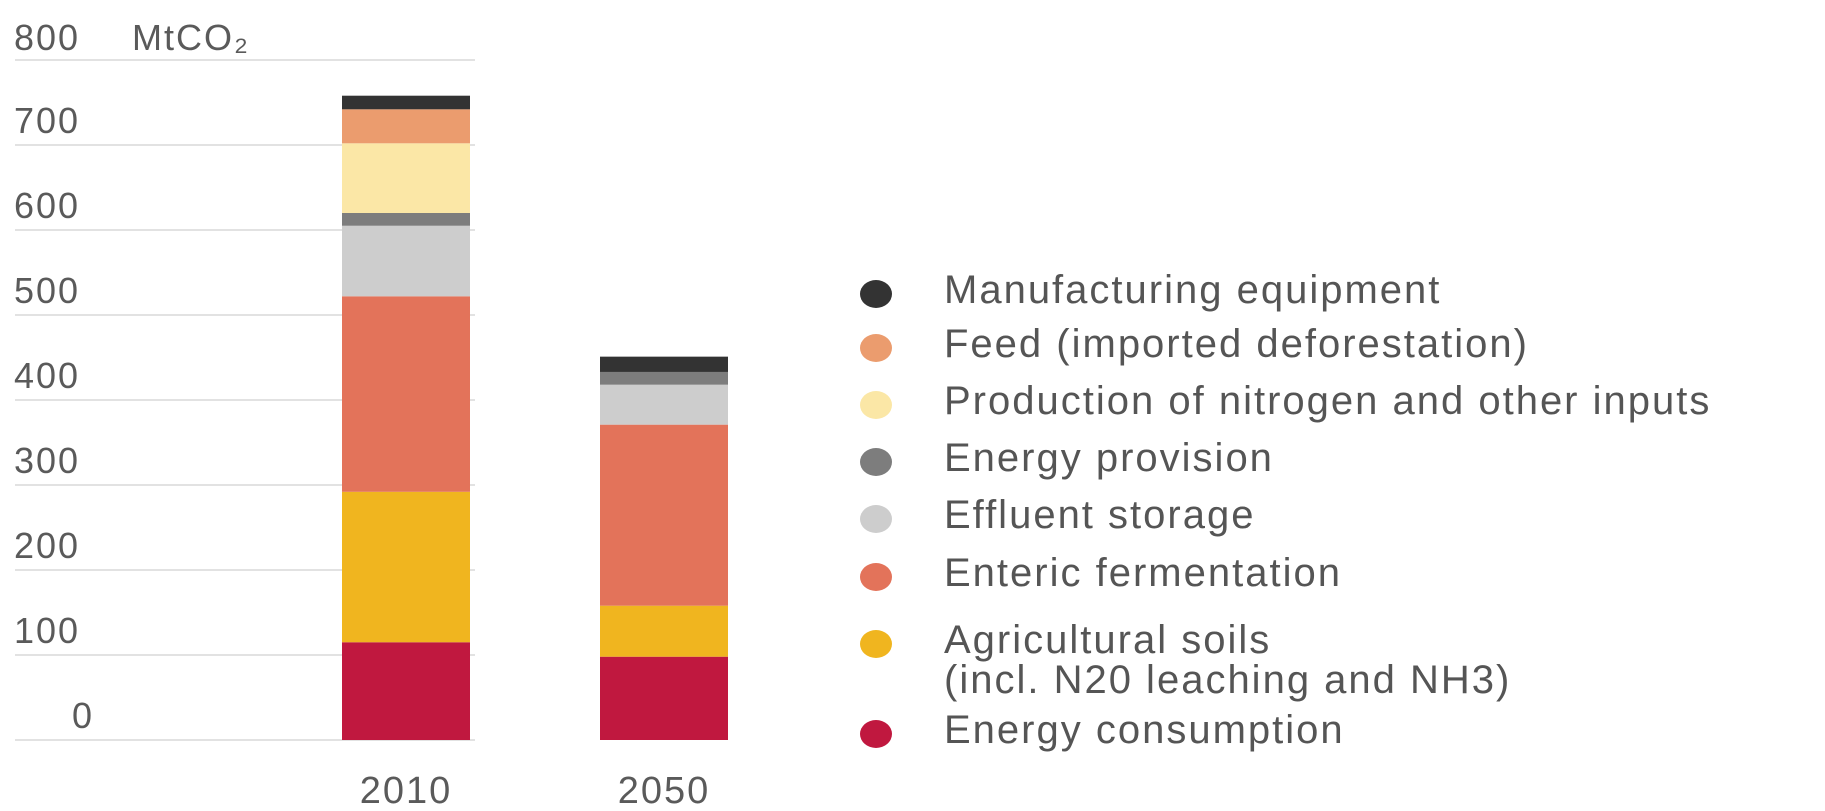 The height and width of the screenshot is (811, 1825). Describe the element at coordinates (1144, 730) in the screenshot. I see `legend-label: Energy consumption` at that location.